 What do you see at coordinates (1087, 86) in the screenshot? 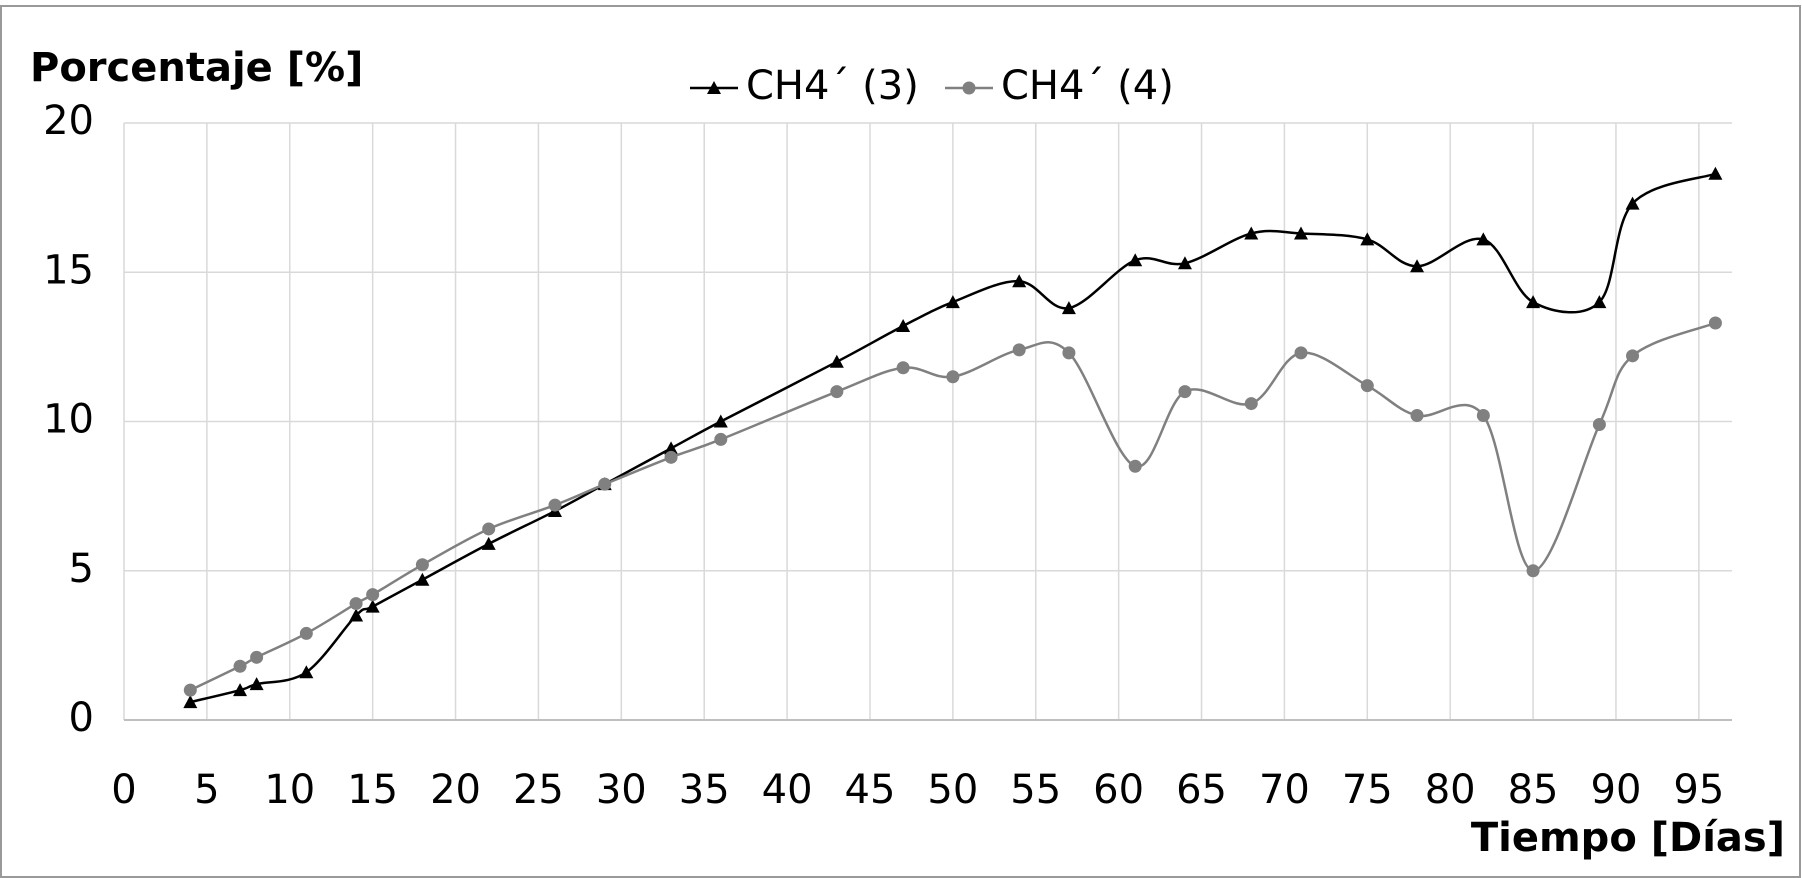
I see `legend-label: CH4´ (4)` at bounding box center [1087, 86].